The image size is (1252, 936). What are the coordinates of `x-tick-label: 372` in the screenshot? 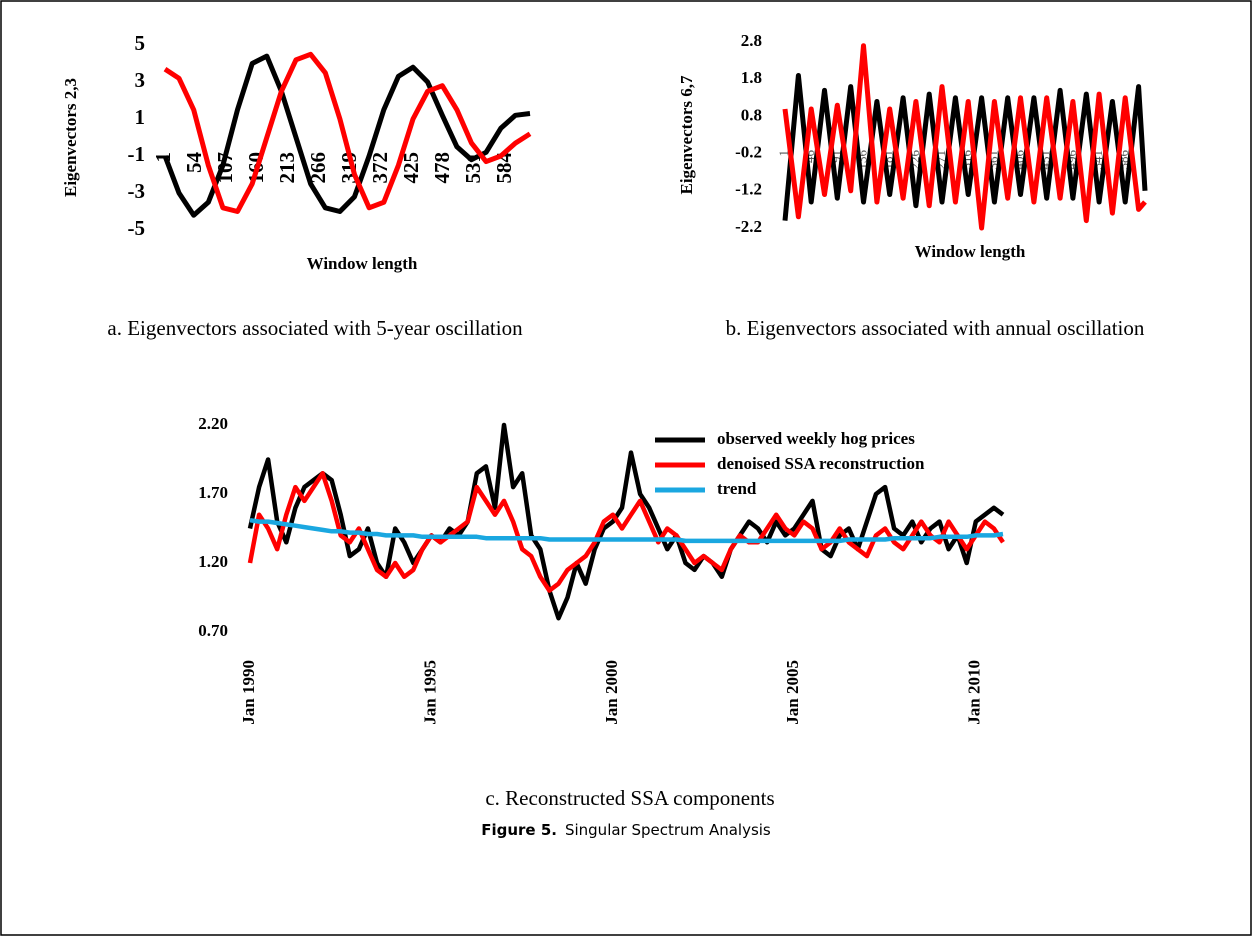 It's located at (380, 168).